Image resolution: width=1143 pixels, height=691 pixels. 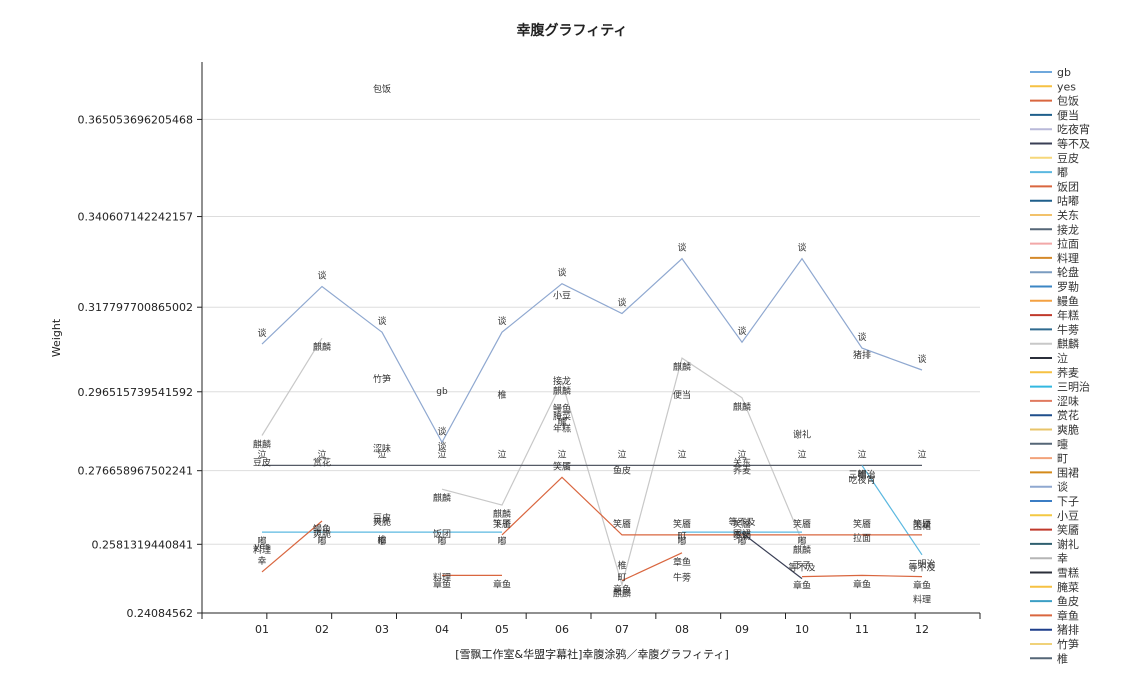 I want to click on point-label: 拉面, so click(x=862, y=538).